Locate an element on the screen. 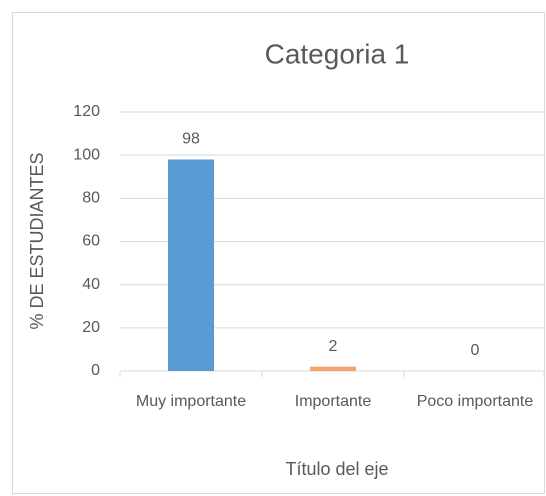 Image resolution: width=546 pixels, height=496 pixels. data-label: 98 is located at coordinates (191, 139).